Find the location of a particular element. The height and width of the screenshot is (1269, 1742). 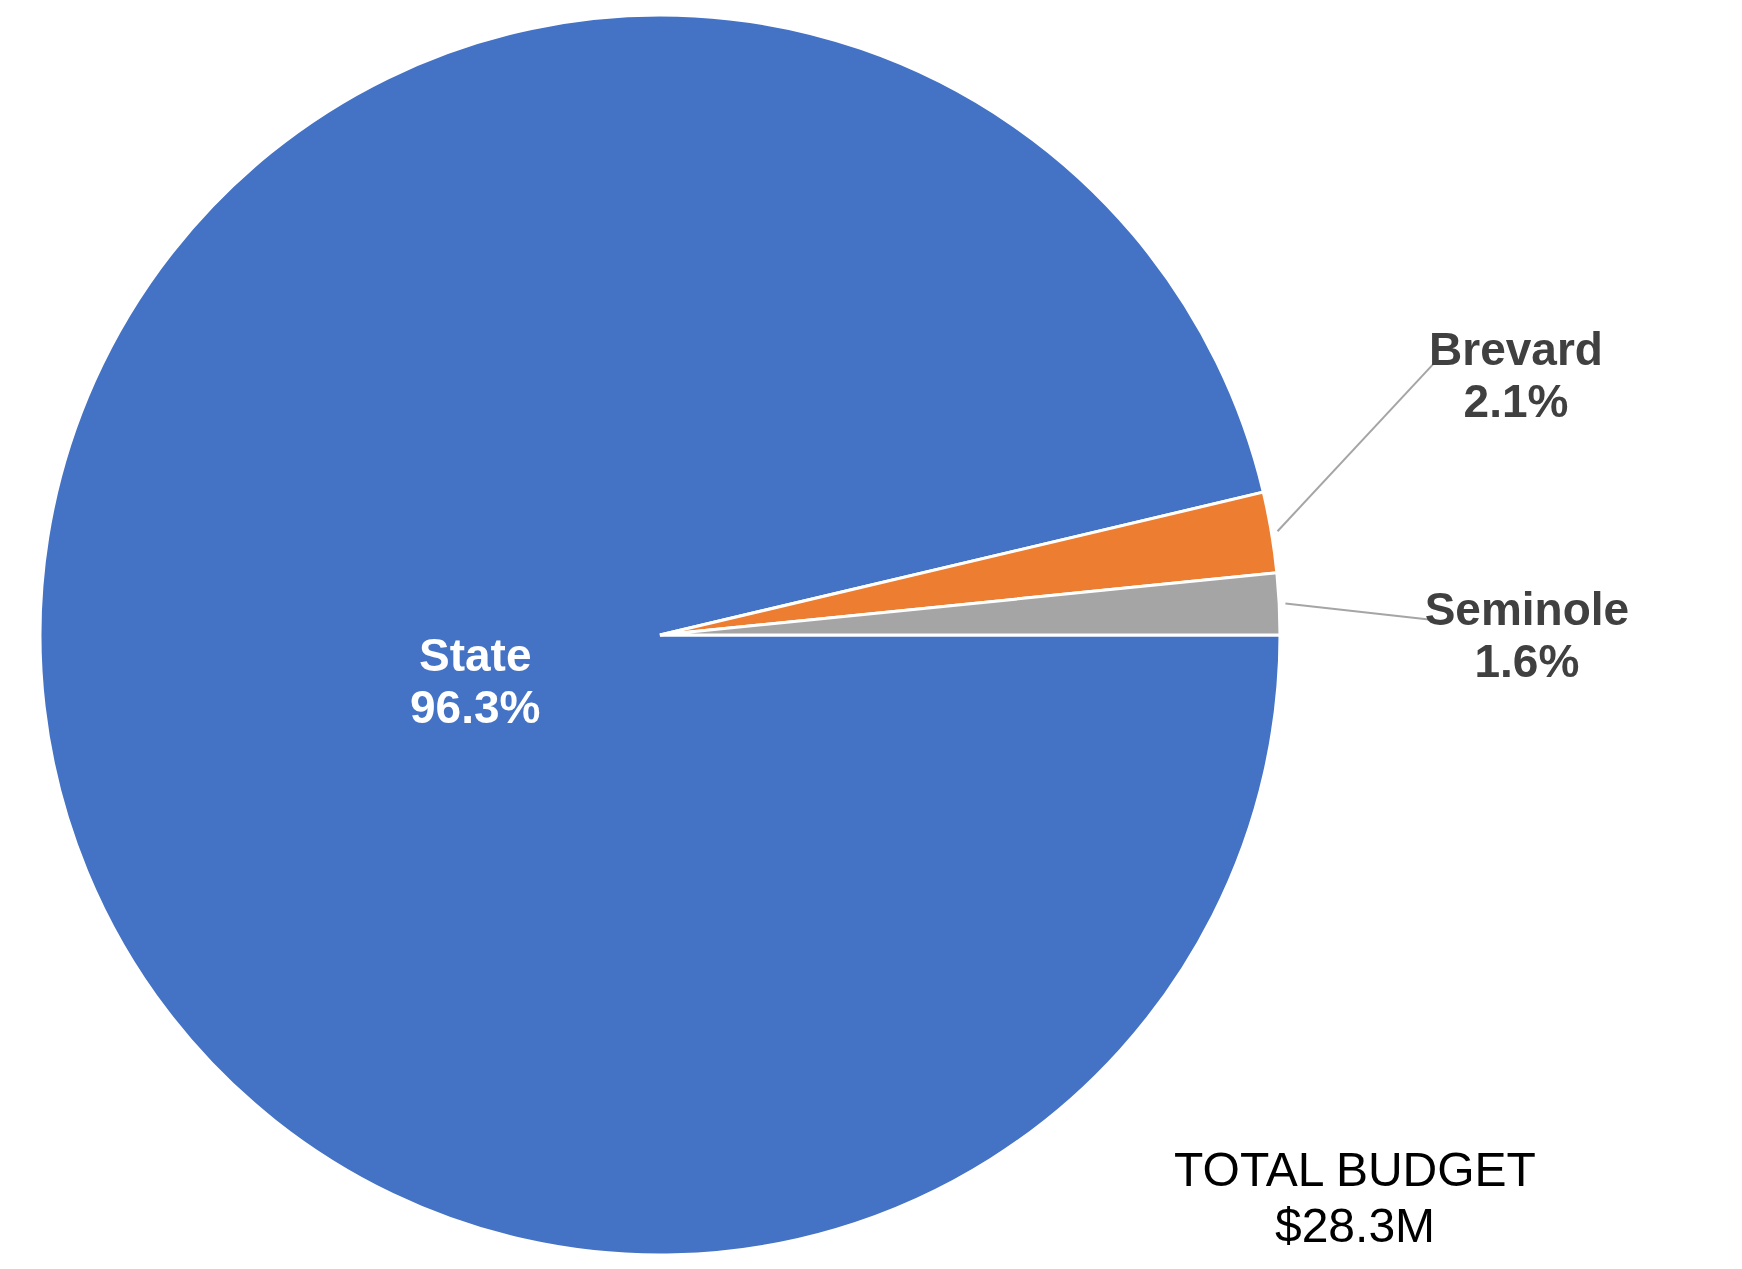

slice-label: Brevard is located at coordinates (1516, 349).